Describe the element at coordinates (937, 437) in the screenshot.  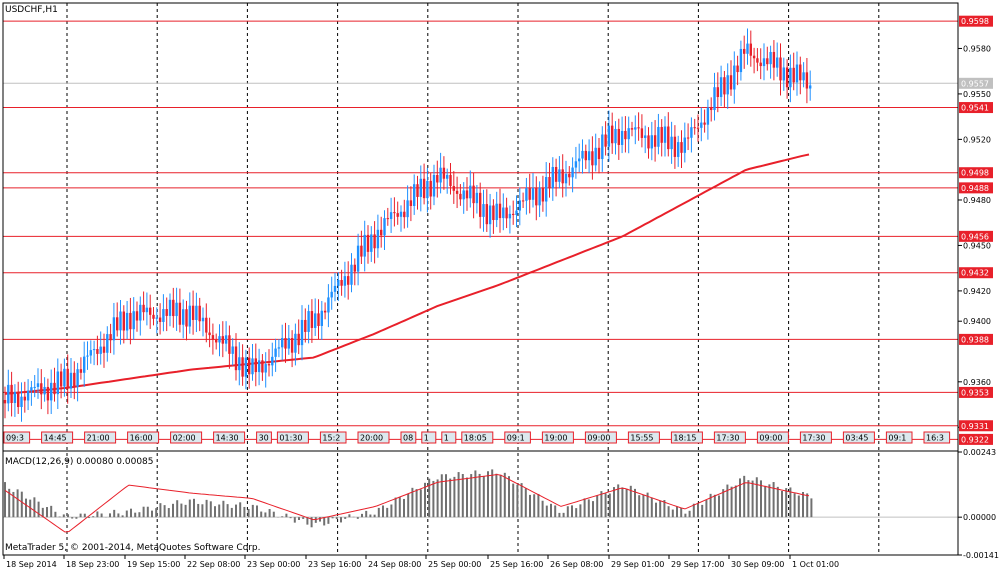
I see `event-tag: 16:3` at that location.